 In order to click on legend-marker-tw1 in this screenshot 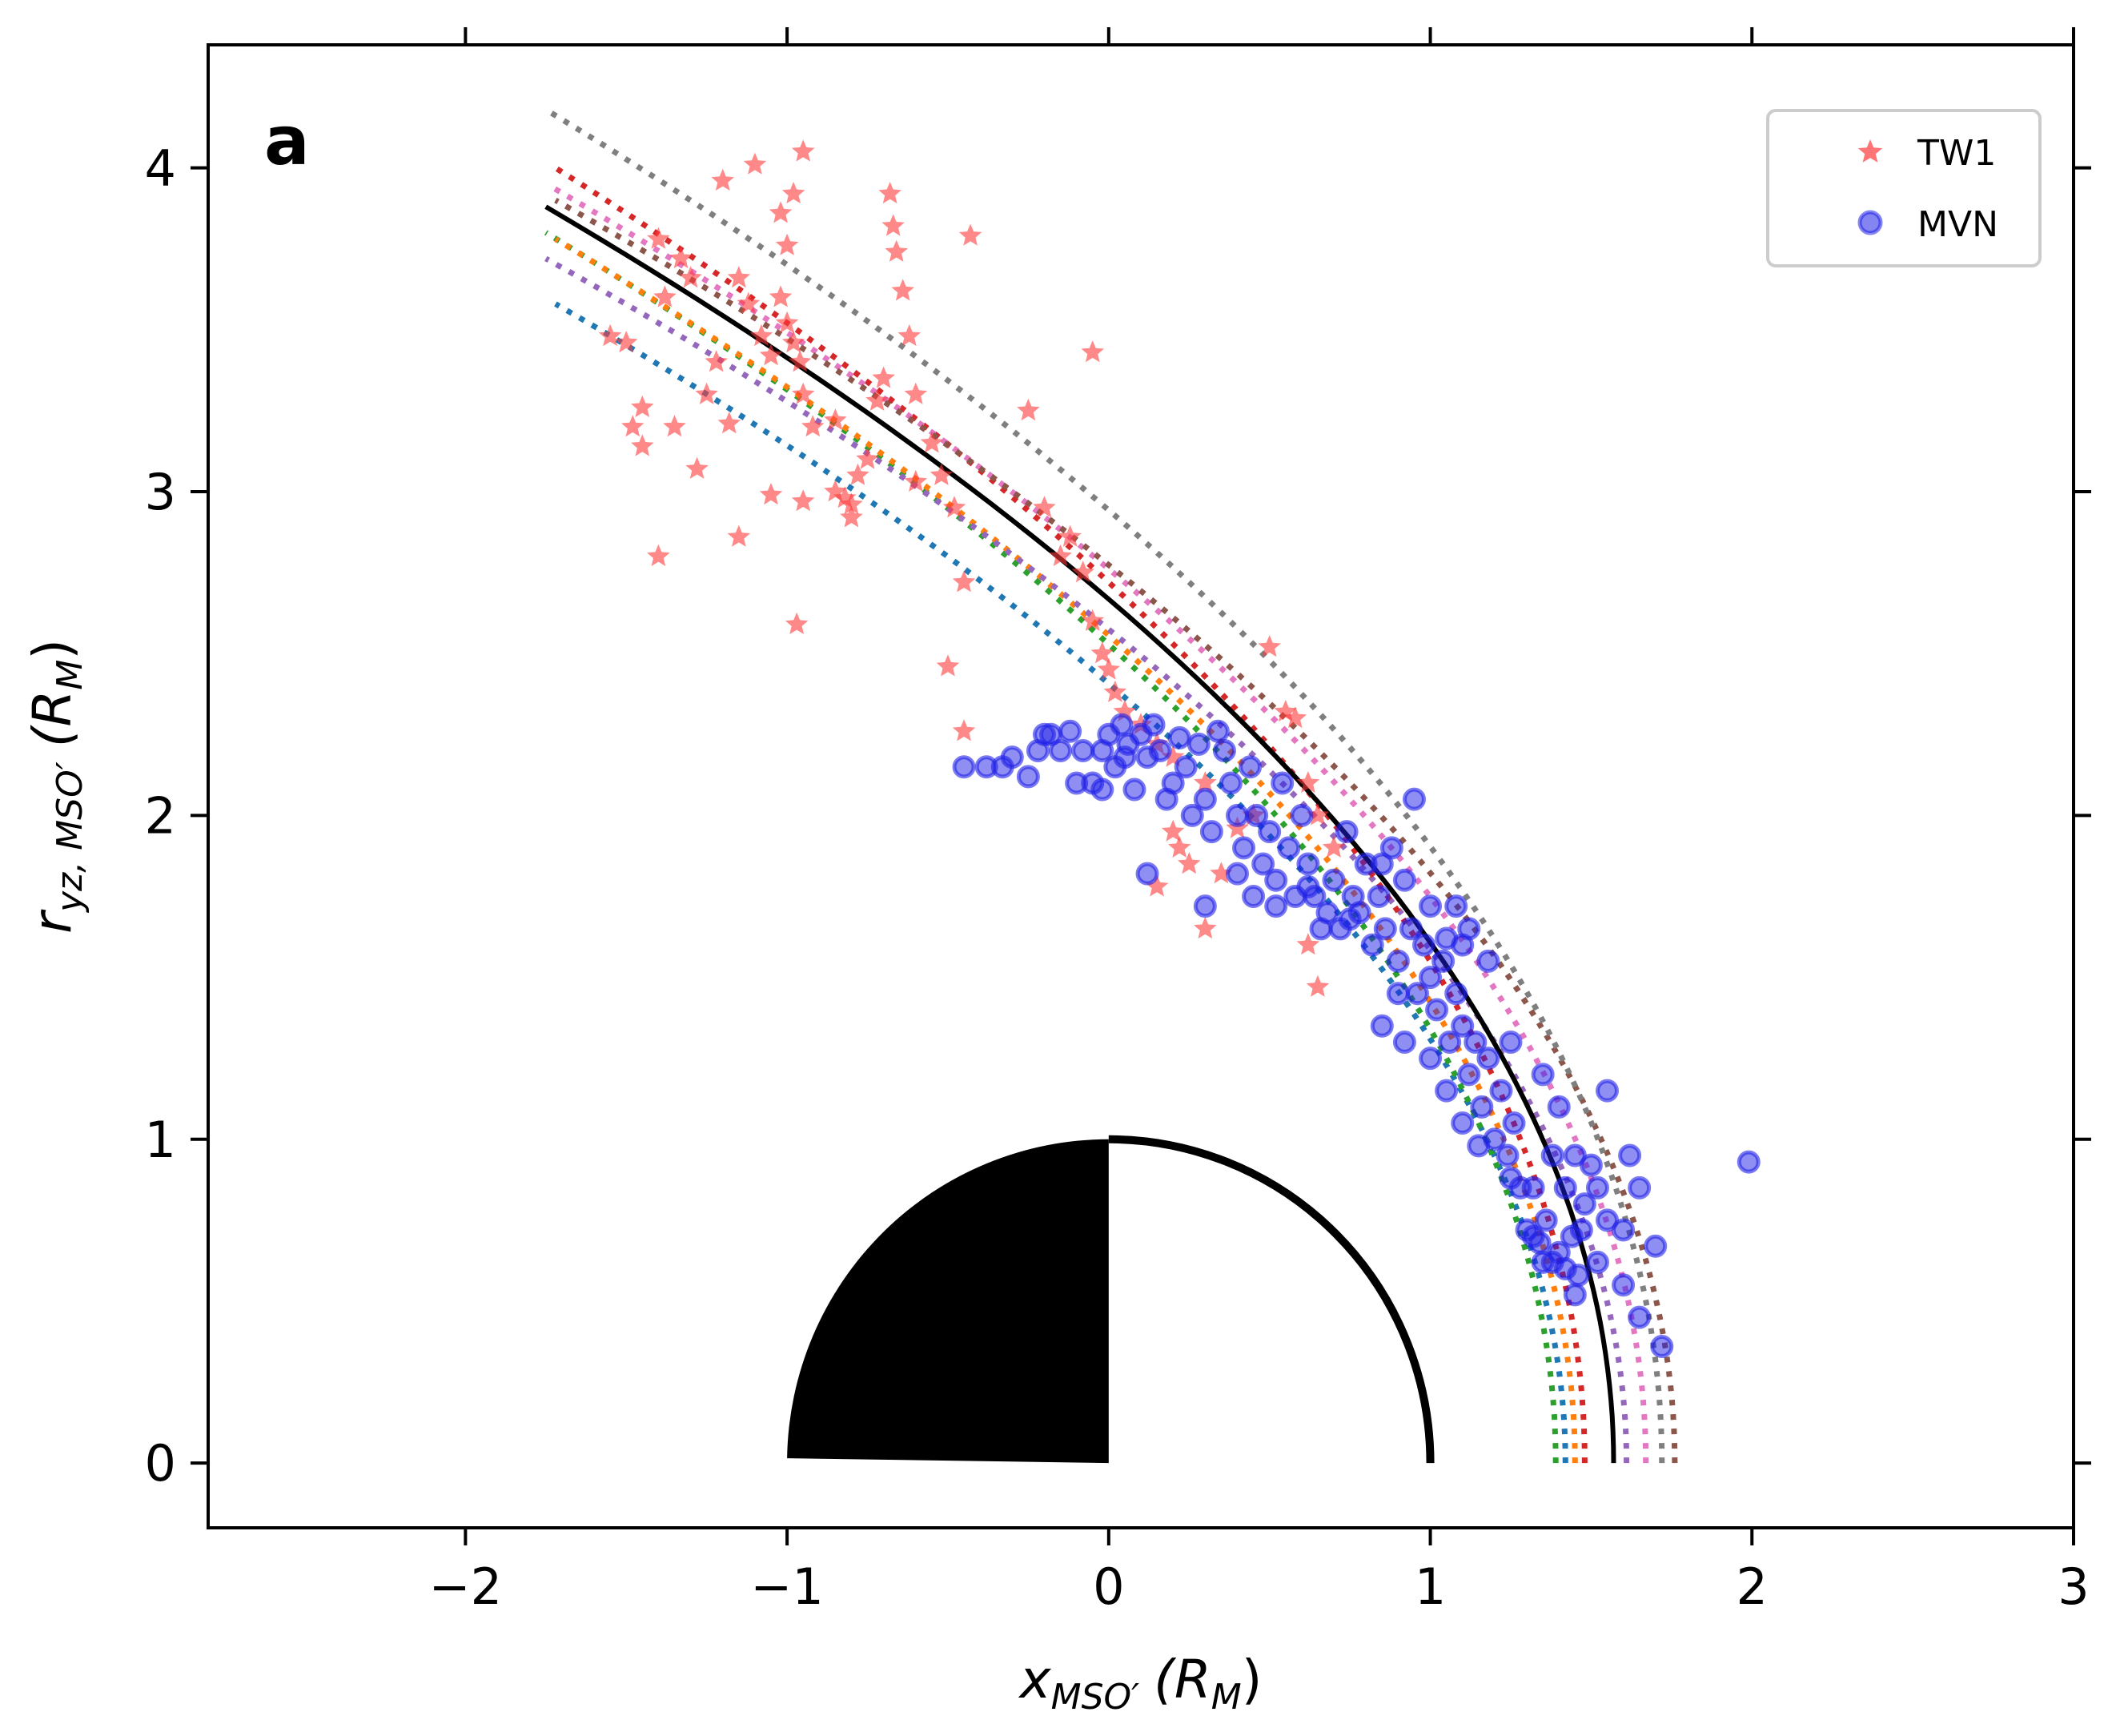, I will do `click(1870, 151)`.